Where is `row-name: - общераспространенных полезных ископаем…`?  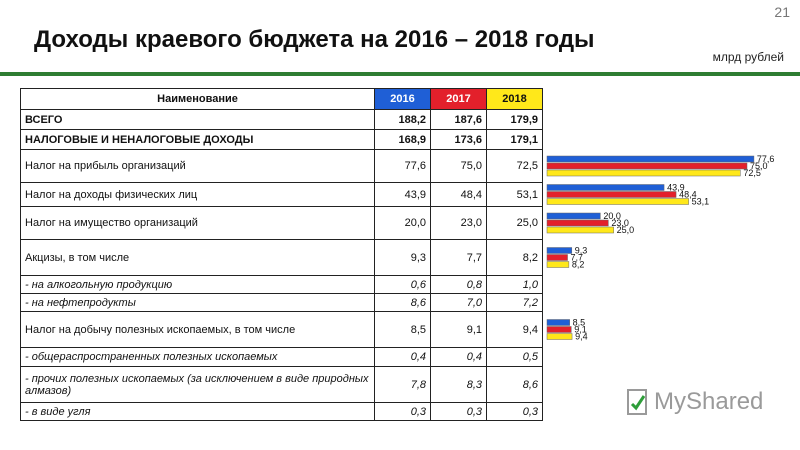 row-name: - общераспространенных полезных ископаем… is located at coordinates (197, 357).